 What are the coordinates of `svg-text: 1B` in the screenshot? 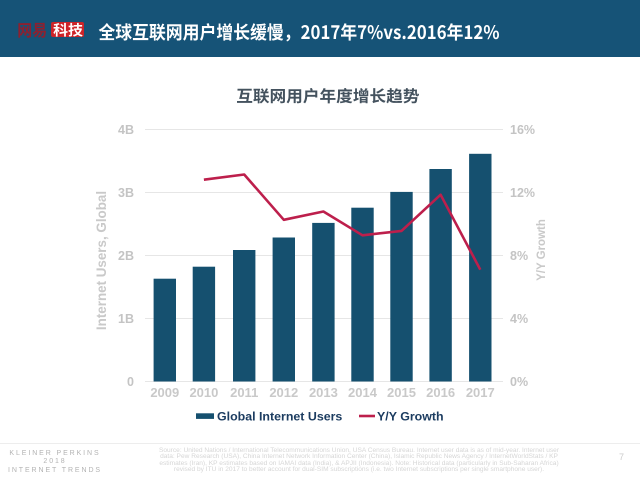 It's located at (126, 319).